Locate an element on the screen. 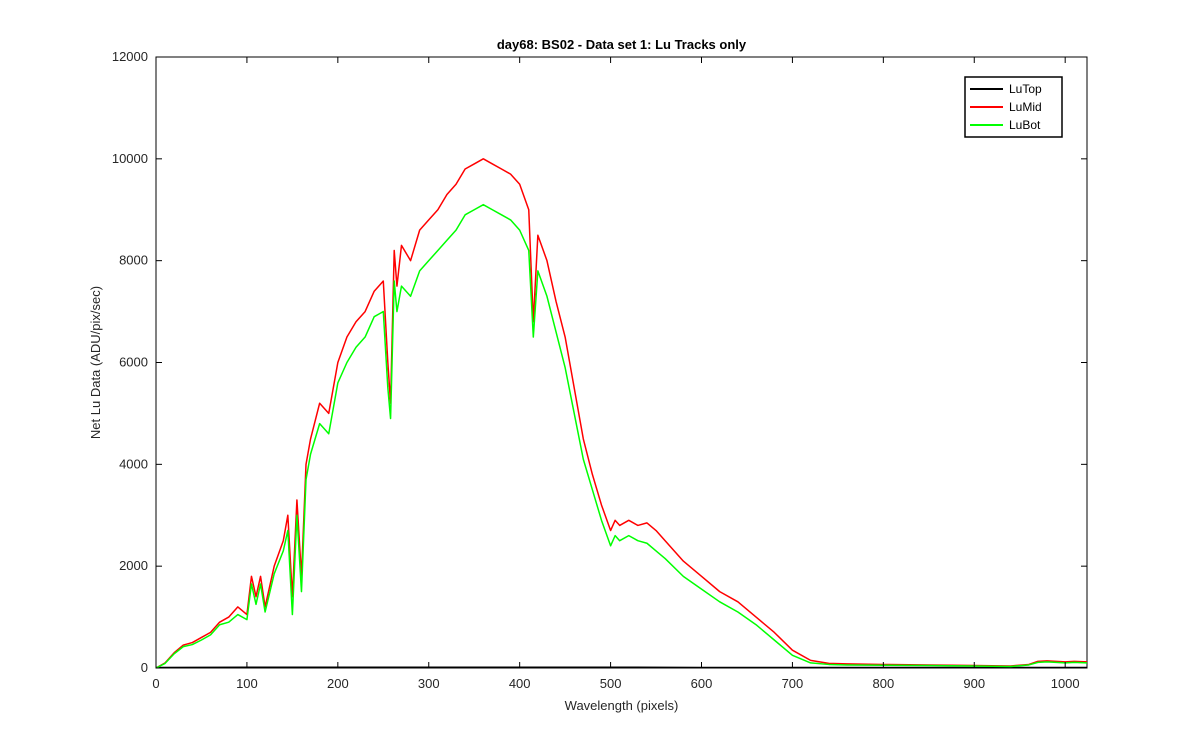 This screenshot has width=1200, height=750. chart-title: day68: BS02 - Data set 1: Lu Tracks only is located at coordinates (622, 44).